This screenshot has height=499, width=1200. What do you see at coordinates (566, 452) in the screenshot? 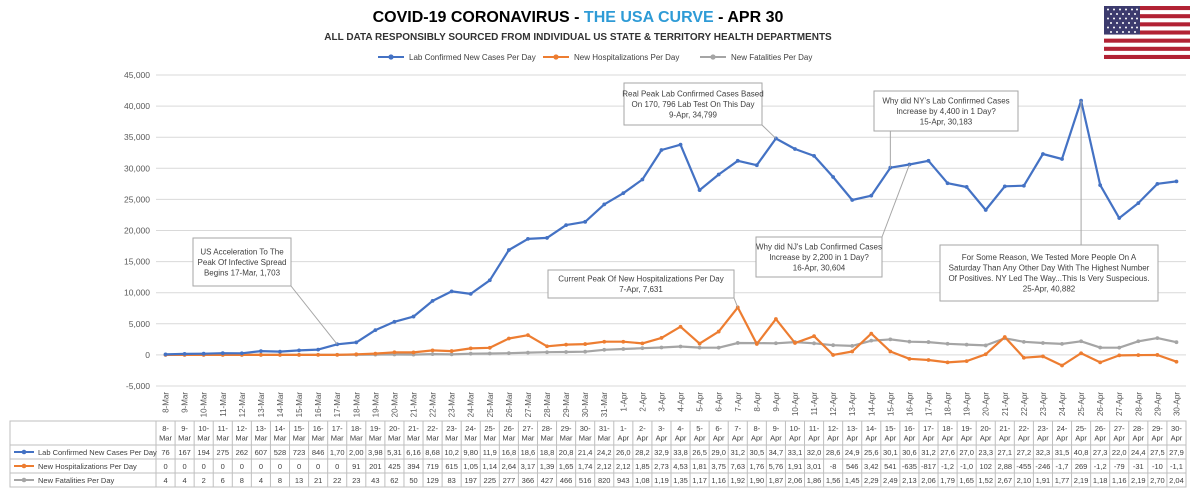
I see `table-cell: 20,8` at bounding box center [566, 452].